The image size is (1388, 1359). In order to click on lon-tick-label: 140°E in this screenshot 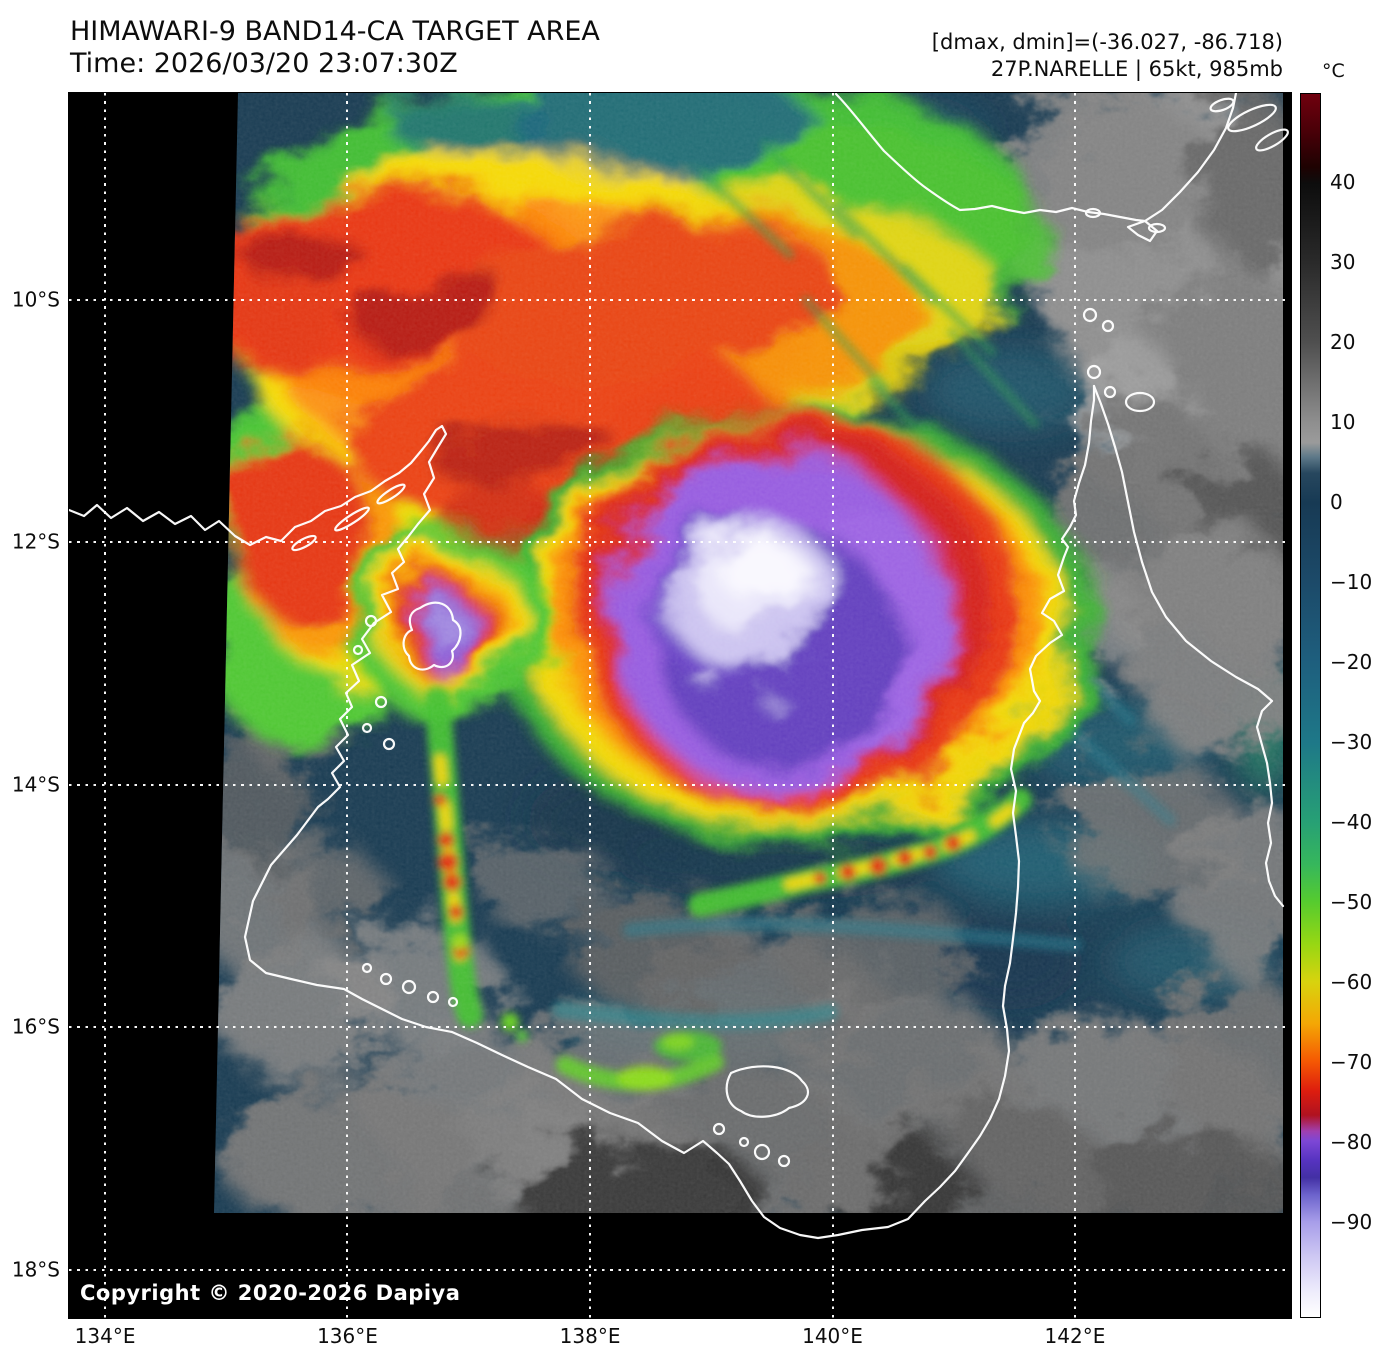, I will do `click(832, 1336)`.